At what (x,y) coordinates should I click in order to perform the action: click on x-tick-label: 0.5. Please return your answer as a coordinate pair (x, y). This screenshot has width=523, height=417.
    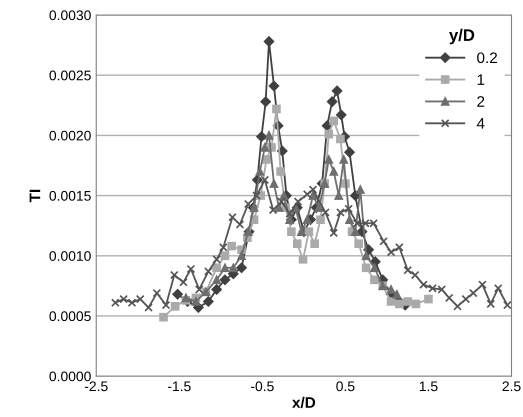
    Looking at the image, I should click on (345, 386).